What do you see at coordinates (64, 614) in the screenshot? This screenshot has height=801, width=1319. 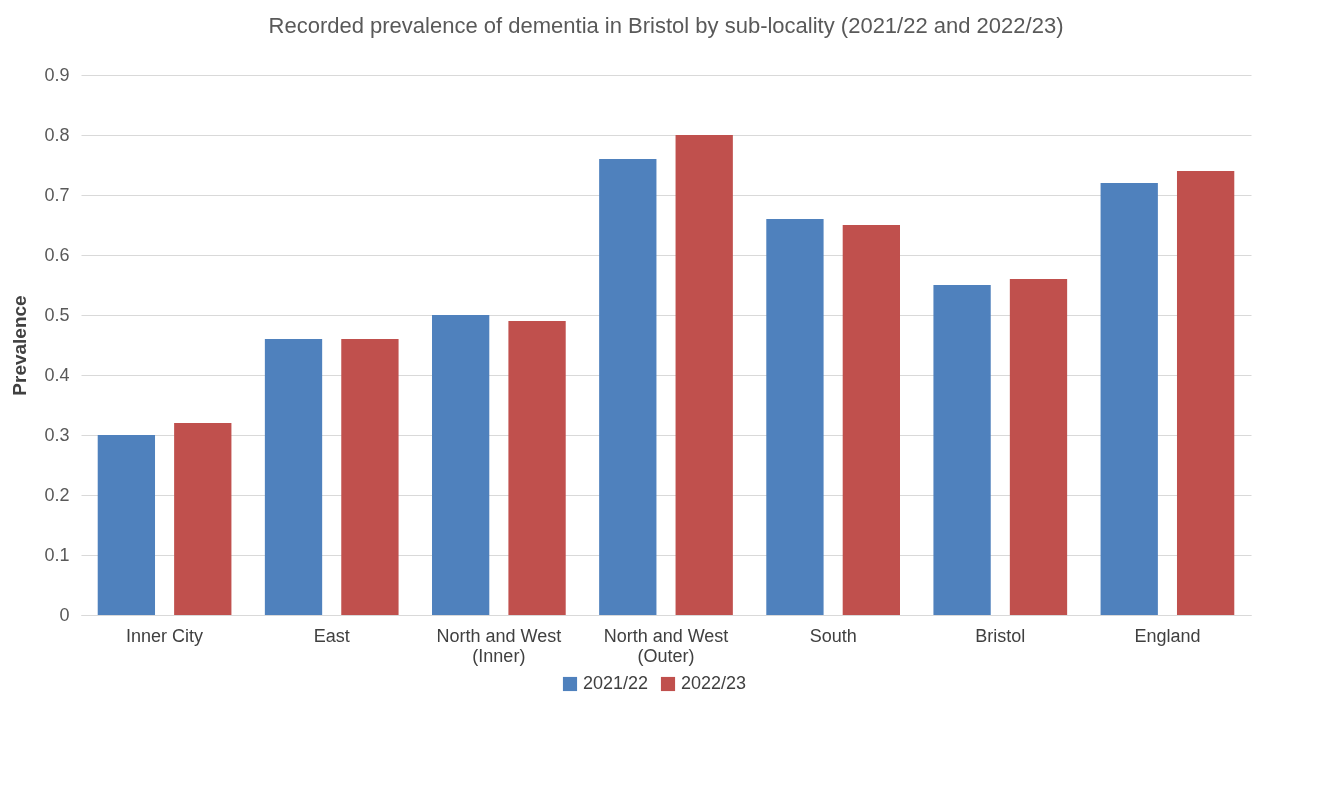 I see `y-tick-label: 0` at bounding box center [64, 614].